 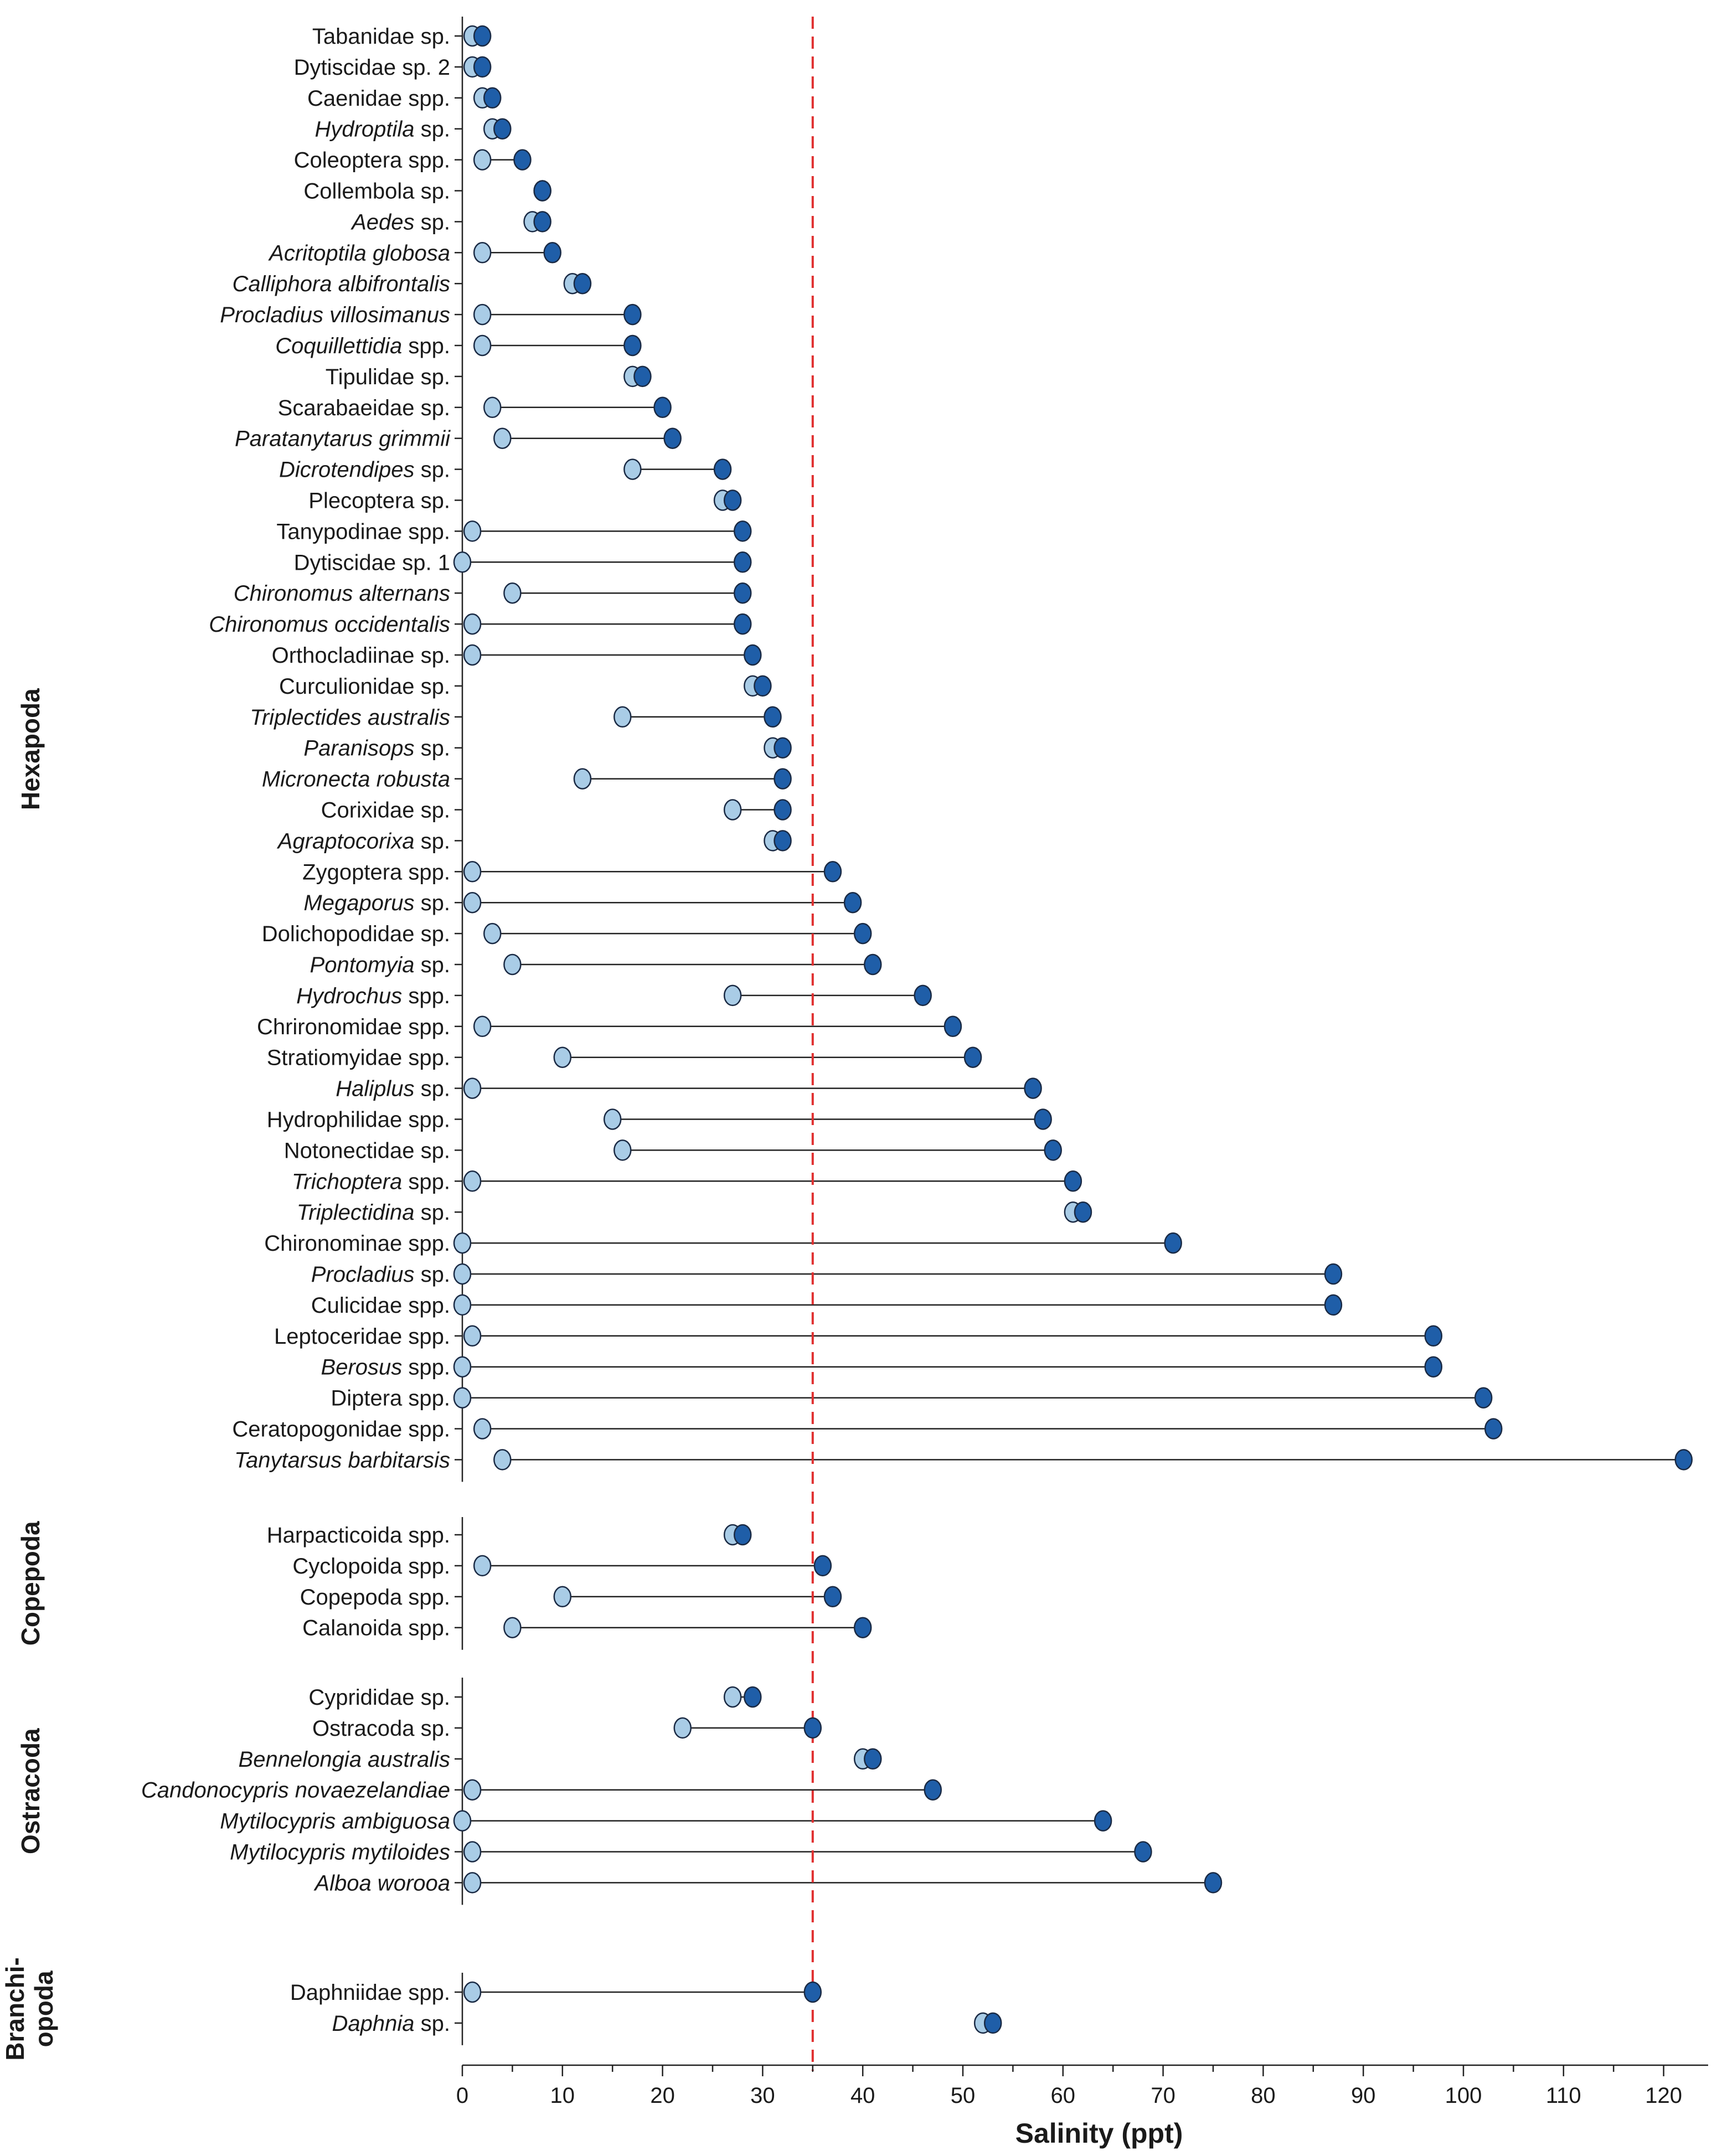 What do you see at coordinates (31, 1583) in the screenshot?
I see `group-label: Copepoda` at bounding box center [31, 1583].